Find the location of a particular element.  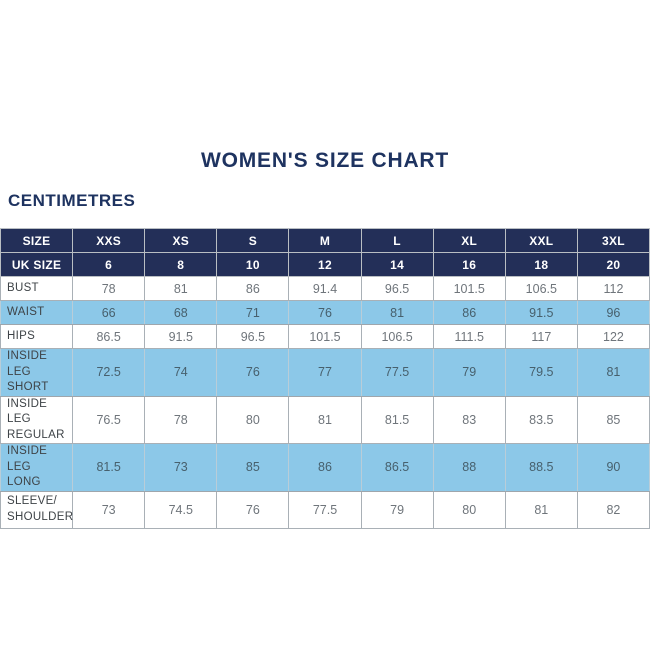

page-title: WOMEN'S SIZE CHART is located at coordinates (325, 160).